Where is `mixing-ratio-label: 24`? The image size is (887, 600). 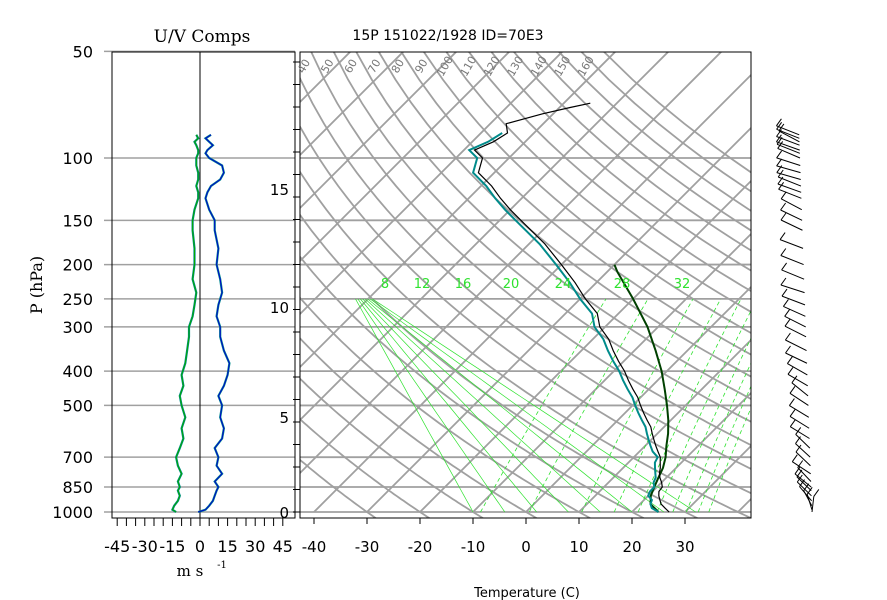
mixing-ratio-label: 24 is located at coordinates (563, 284).